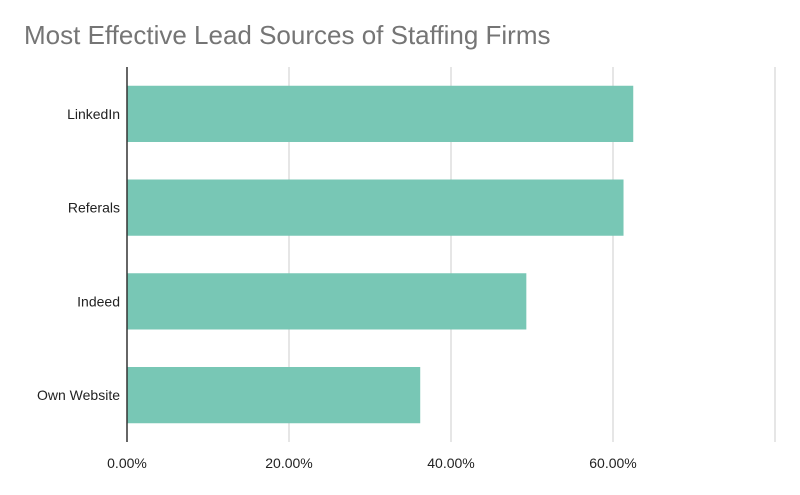 The width and height of the screenshot is (800, 495). I want to click on x-tick-label: 60.00%, so click(612, 463).